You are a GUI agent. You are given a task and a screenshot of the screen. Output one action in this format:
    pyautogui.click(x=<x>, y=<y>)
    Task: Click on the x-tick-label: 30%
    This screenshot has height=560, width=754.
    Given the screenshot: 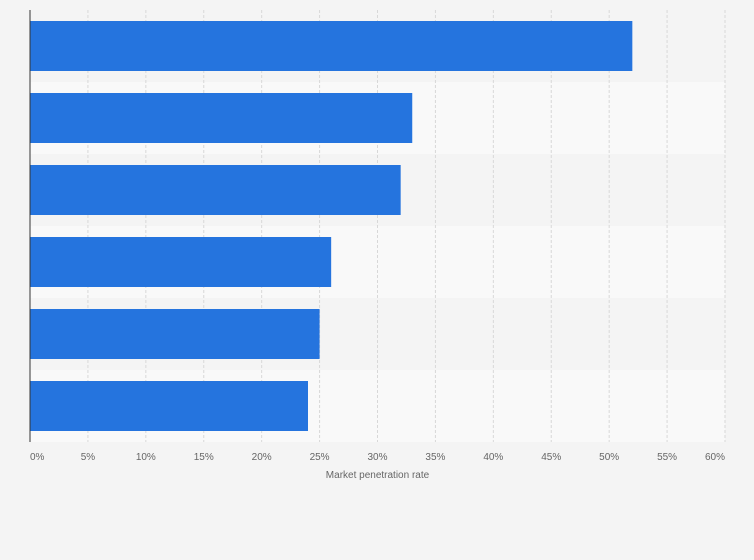 What is the action you would take?
    pyautogui.click(x=377, y=457)
    